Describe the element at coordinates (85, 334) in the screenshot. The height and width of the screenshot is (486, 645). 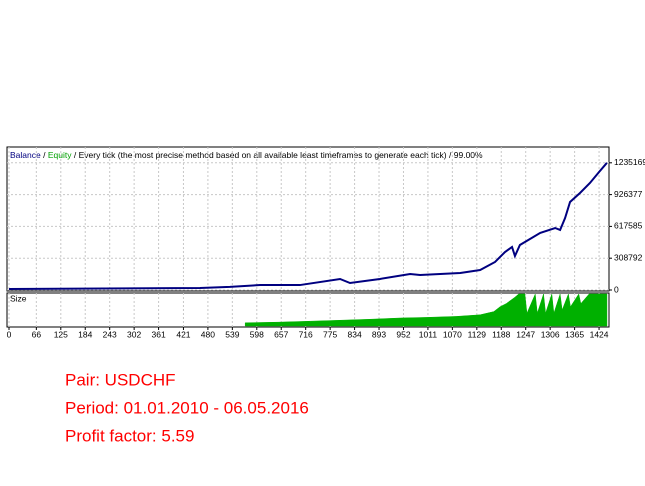
I see `x-tick-label: 184` at that location.